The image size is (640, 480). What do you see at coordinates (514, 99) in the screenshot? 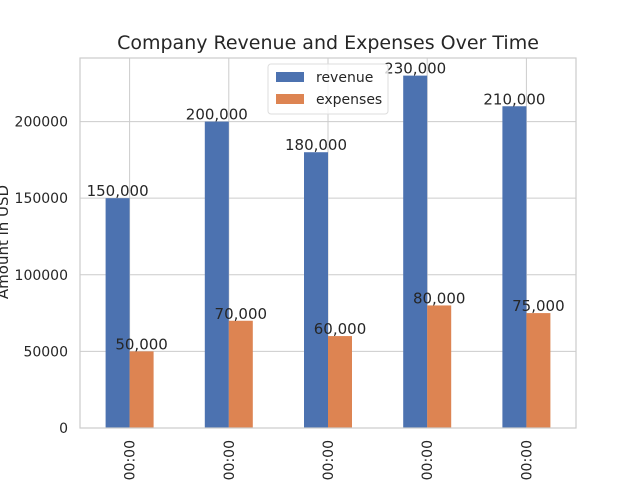
I see `data-label-revenue: 210,000` at bounding box center [514, 99].